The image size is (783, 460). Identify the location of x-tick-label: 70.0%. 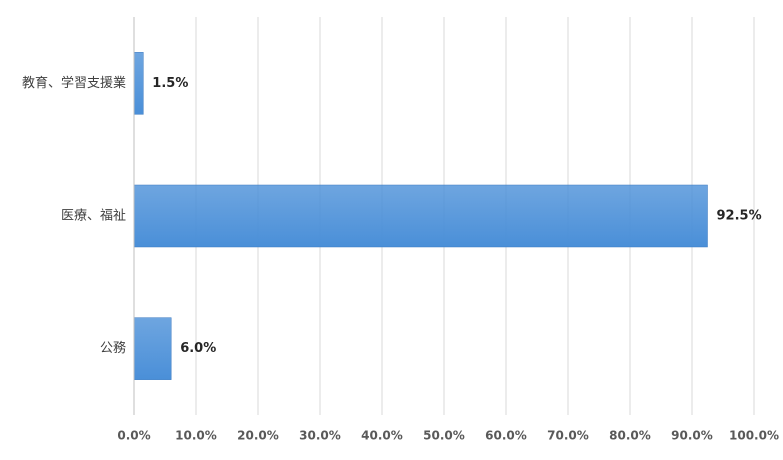
(568, 436).